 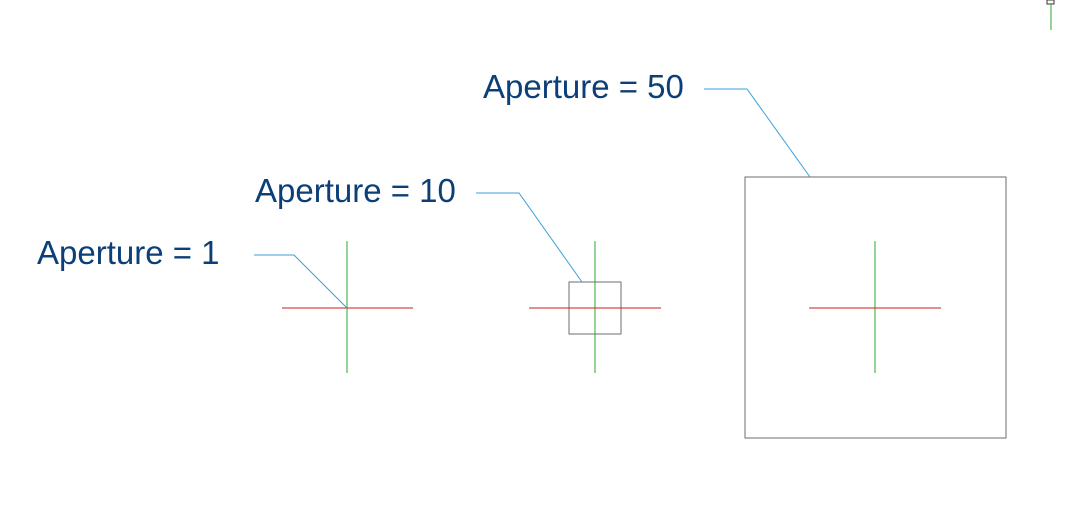 I want to click on aperture-10-group: Aperture = 10, so click(x=458, y=272).